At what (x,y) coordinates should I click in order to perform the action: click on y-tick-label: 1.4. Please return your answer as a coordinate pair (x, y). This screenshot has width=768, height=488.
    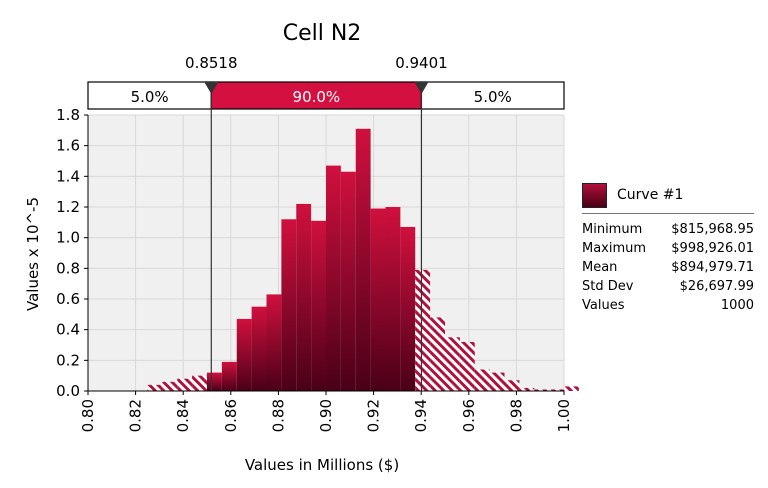
    Looking at the image, I should click on (68, 176).